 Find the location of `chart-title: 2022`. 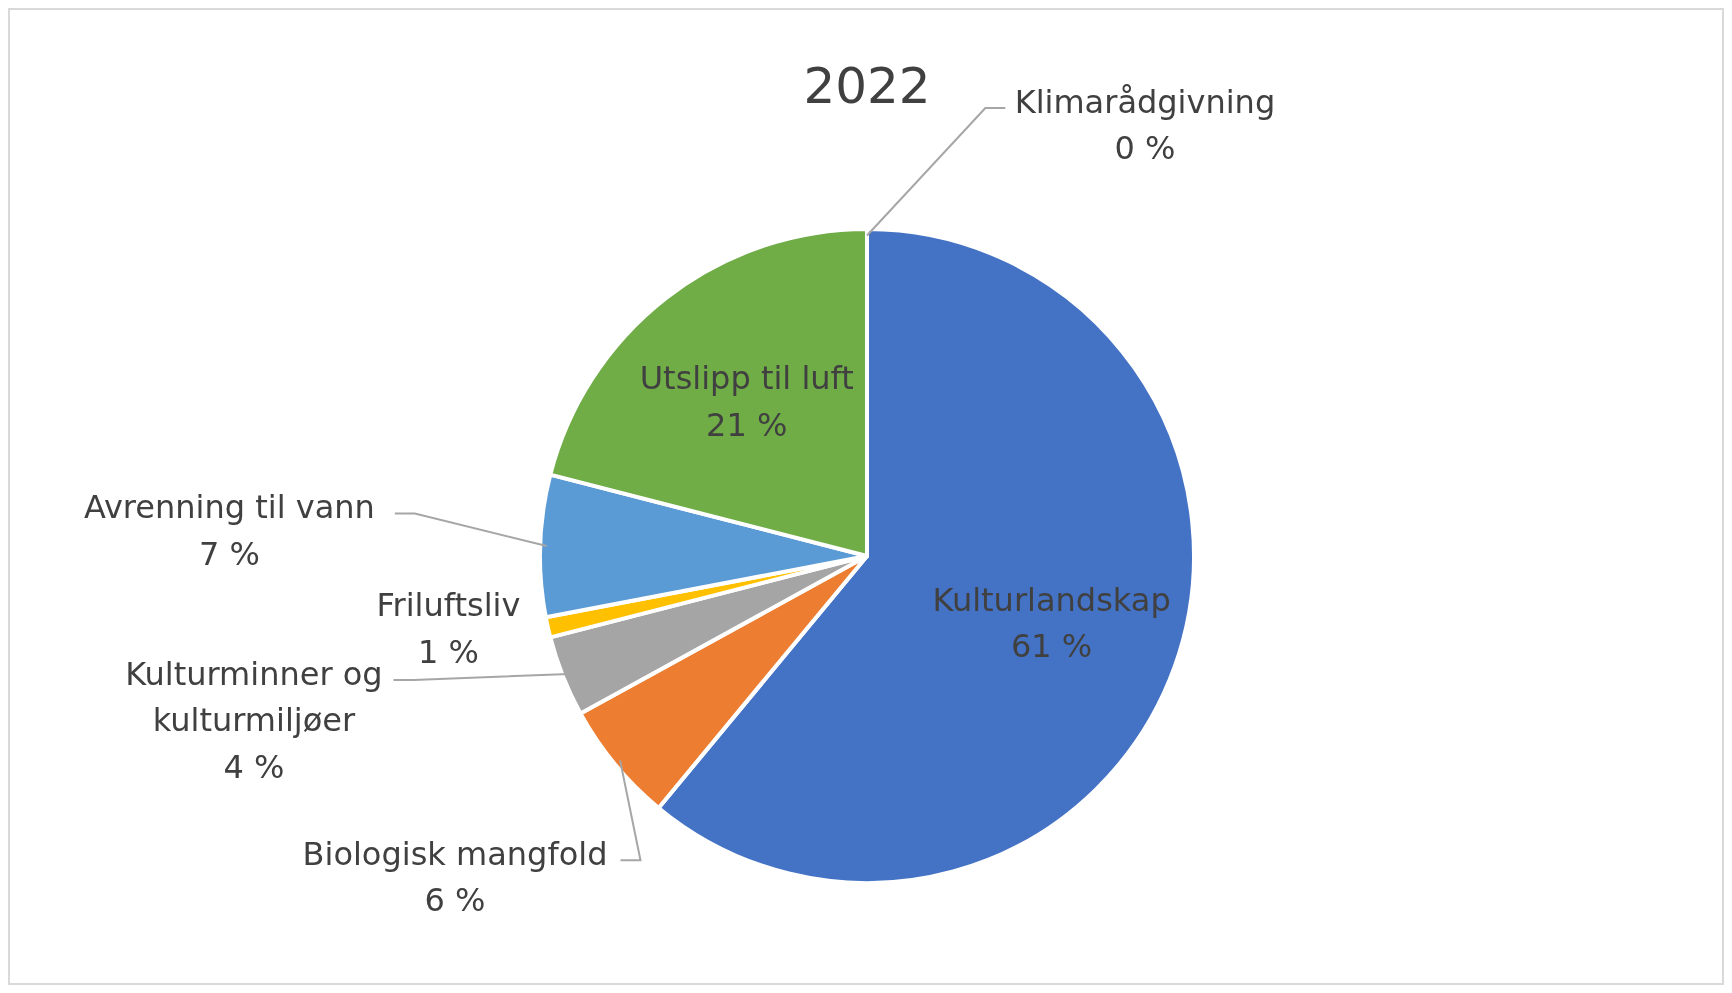

chart-title: 2022 is located at coordinates (867, 86).